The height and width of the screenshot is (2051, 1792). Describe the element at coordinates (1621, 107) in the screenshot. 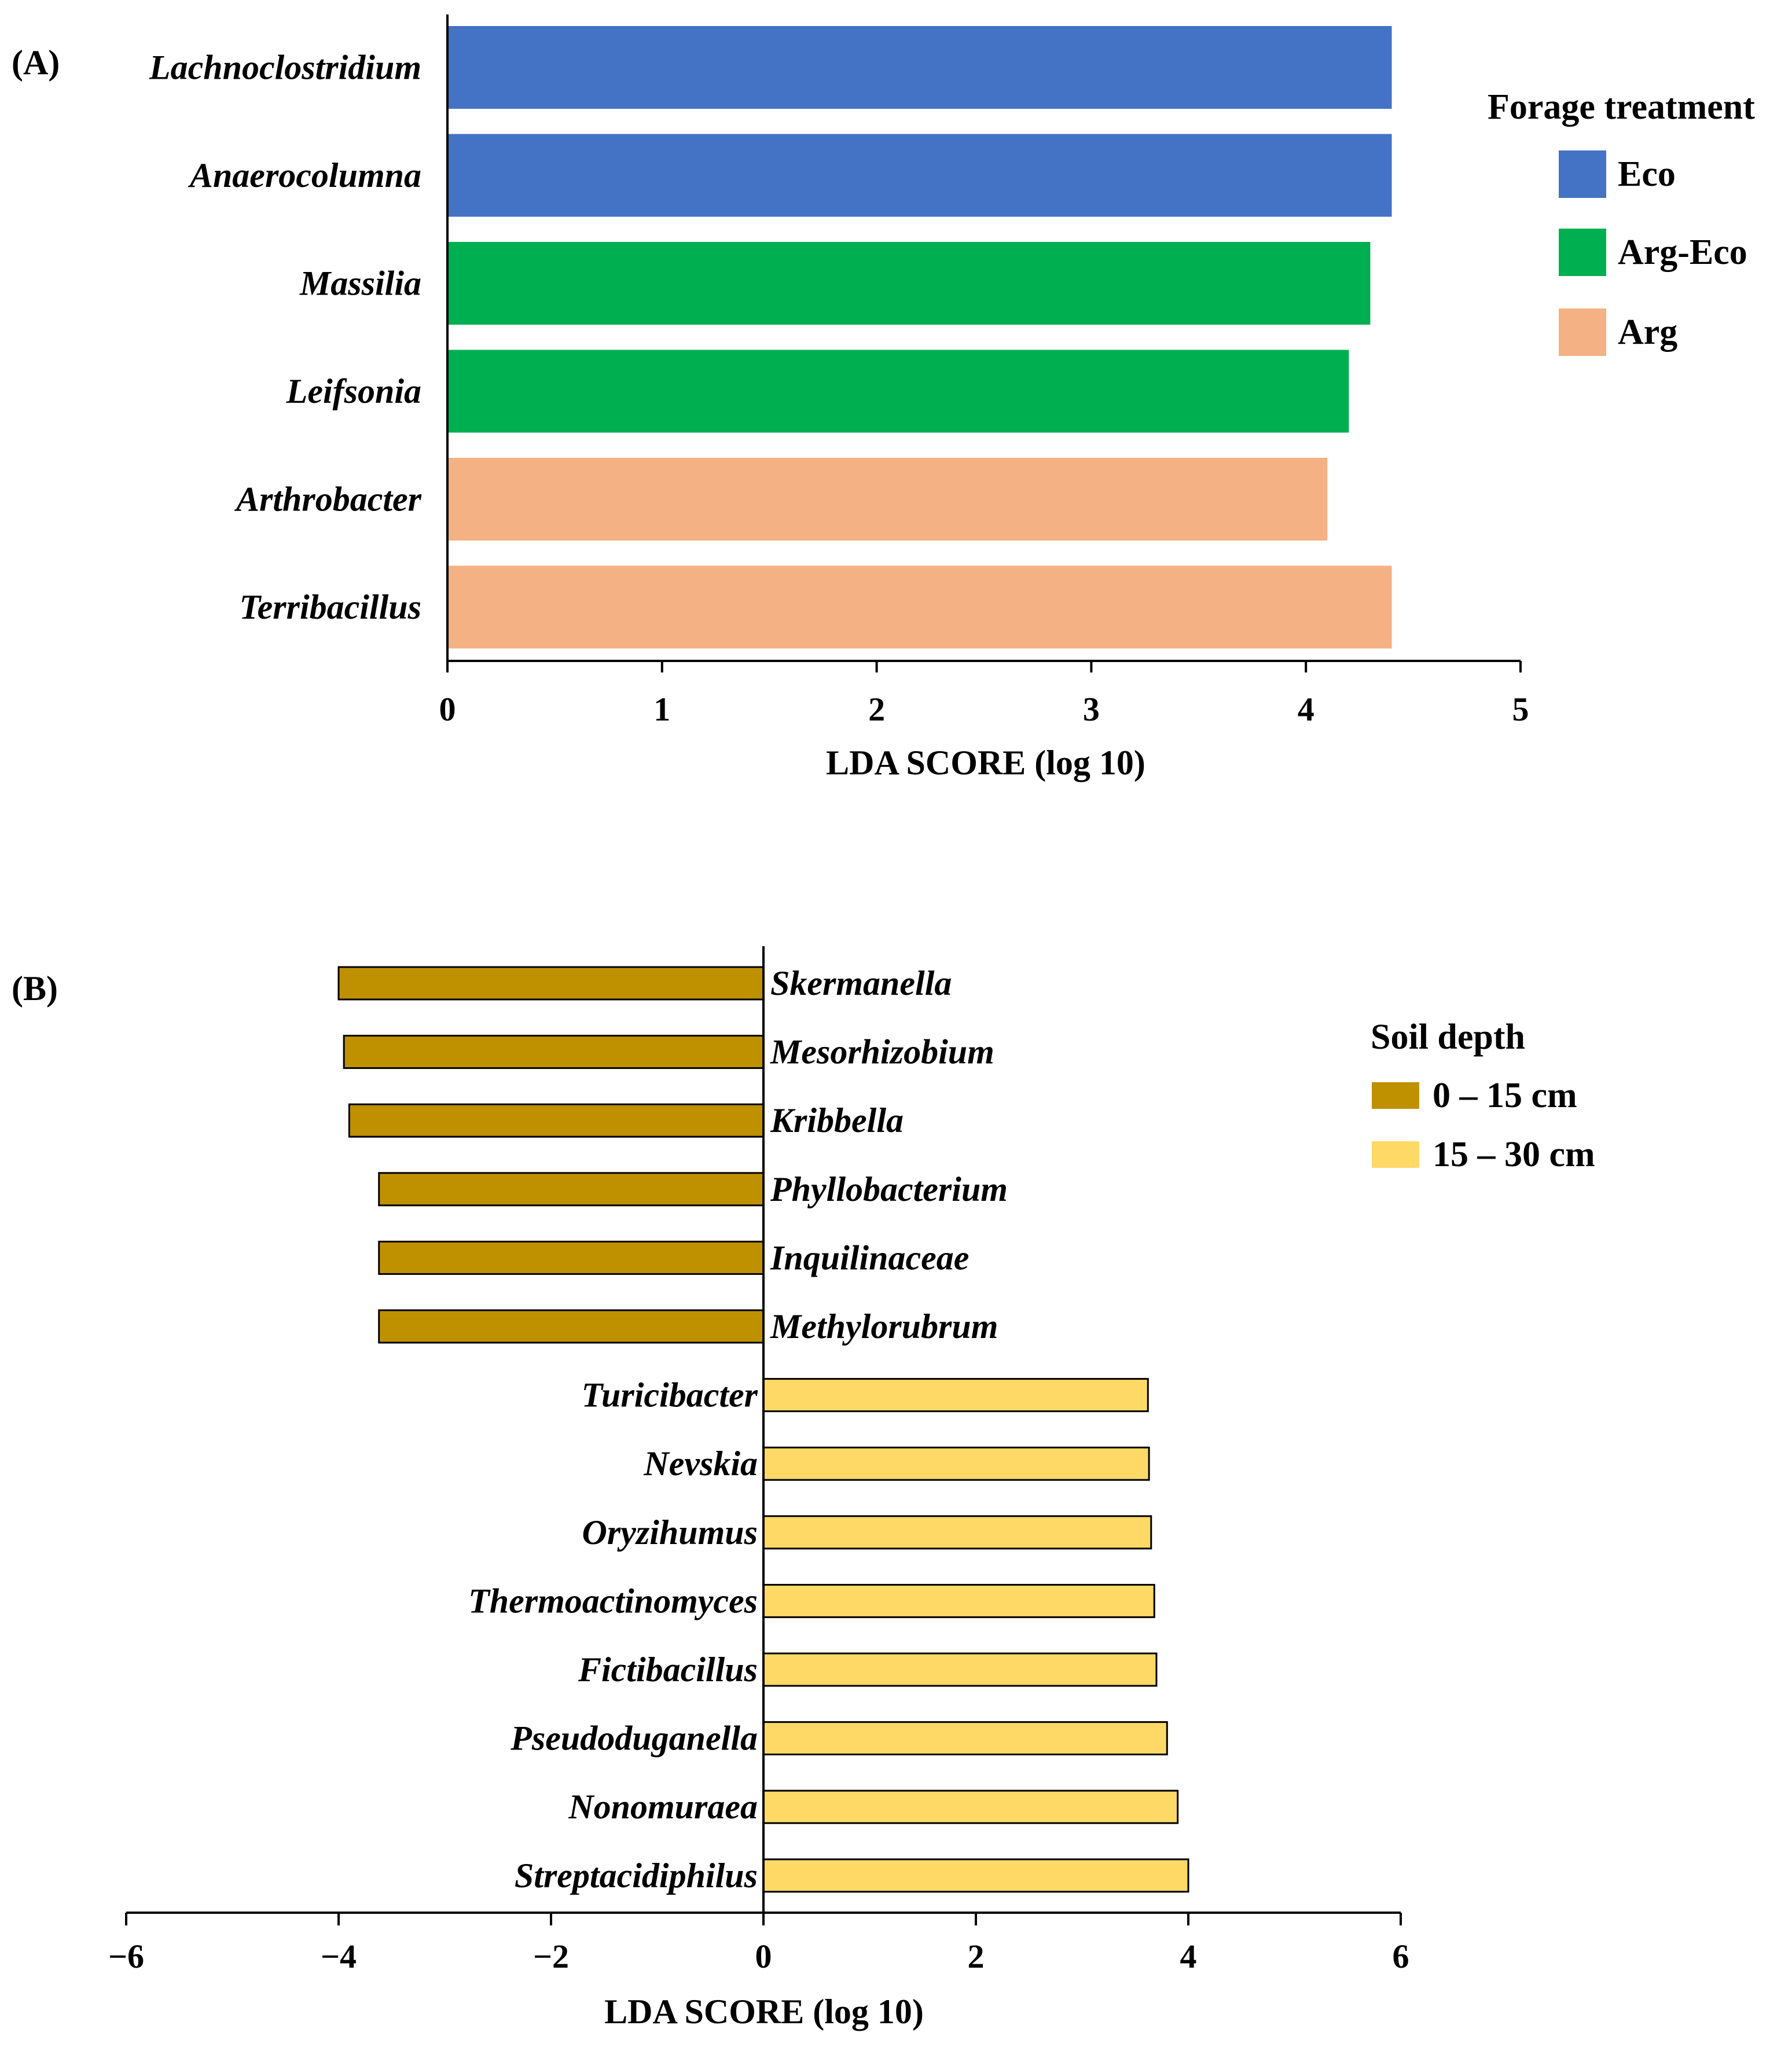

I see `panel-a-legend-title: Forage treatment` at that location.